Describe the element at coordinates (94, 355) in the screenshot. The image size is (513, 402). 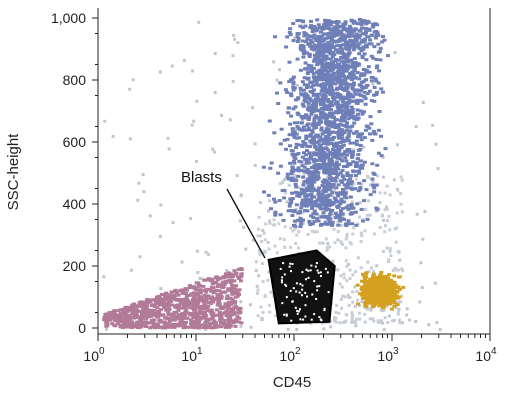
I see `x-tick-label-0: 100` at that location.